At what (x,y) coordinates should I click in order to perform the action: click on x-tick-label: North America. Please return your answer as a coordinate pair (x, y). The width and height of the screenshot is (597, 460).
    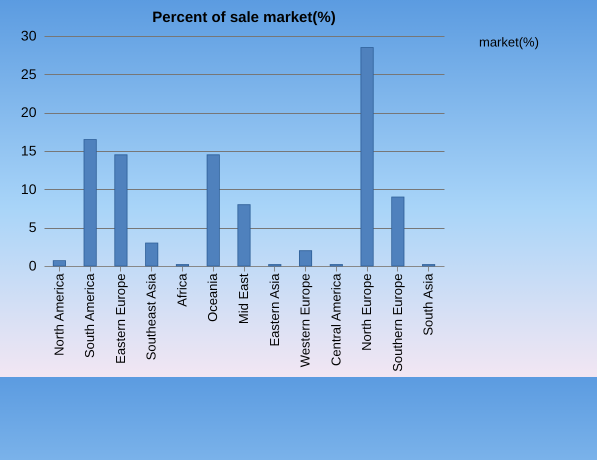
    Looking at the image, I should click on (58, 314).